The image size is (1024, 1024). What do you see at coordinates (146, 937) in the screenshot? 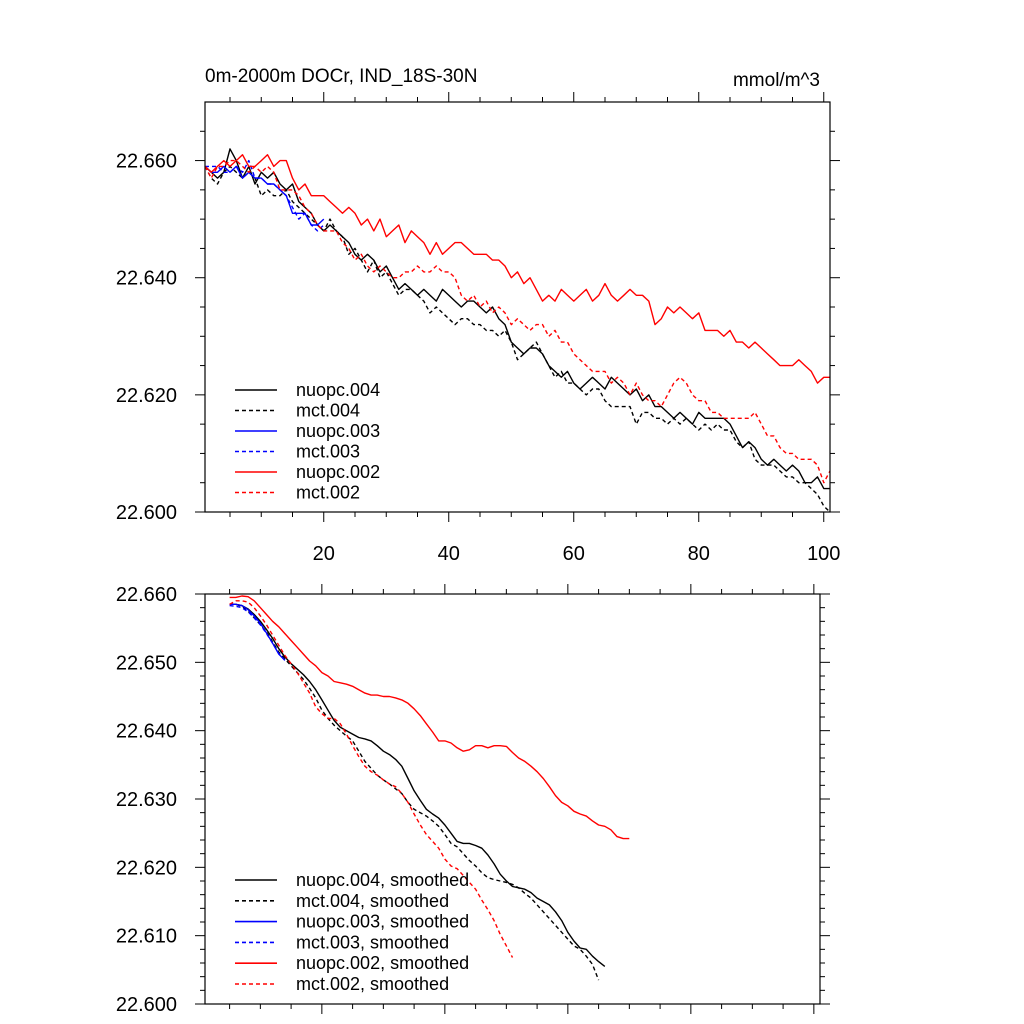
I see `y-tick-label: 22.610` at bounding box center [146, 937].